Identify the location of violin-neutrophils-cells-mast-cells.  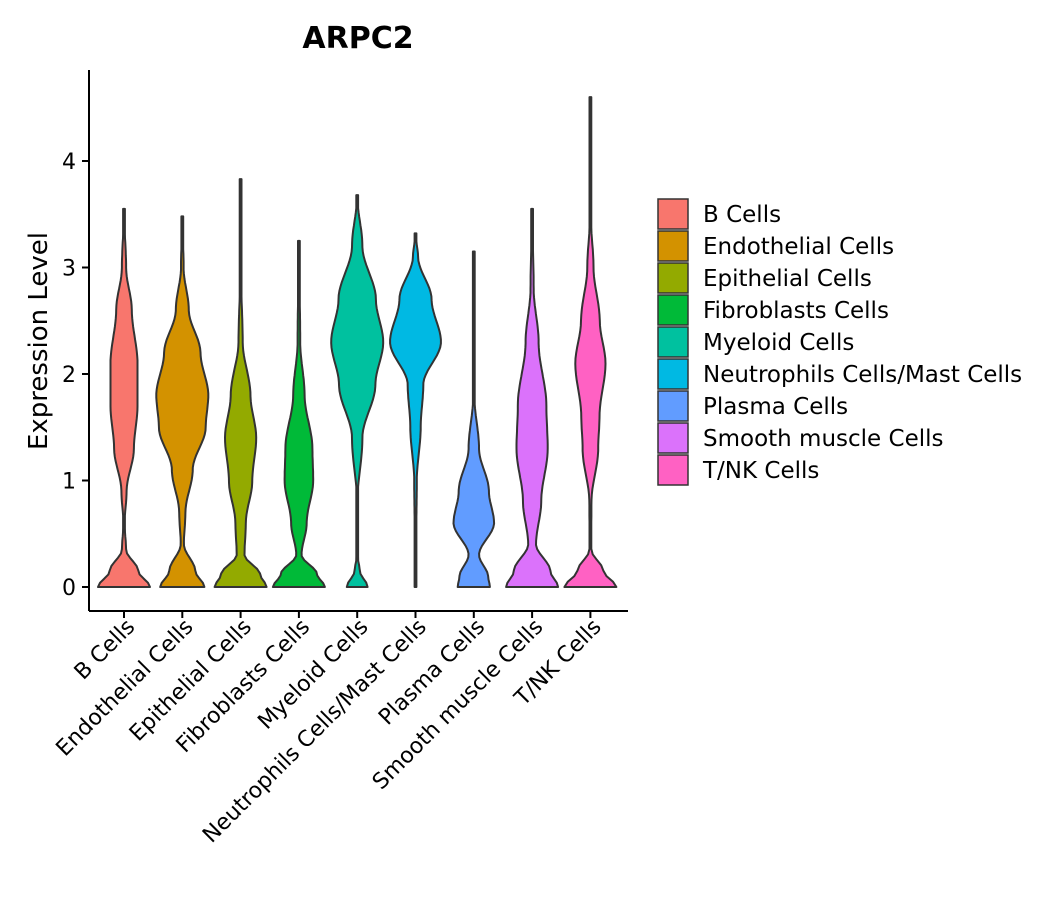
(415, 410).